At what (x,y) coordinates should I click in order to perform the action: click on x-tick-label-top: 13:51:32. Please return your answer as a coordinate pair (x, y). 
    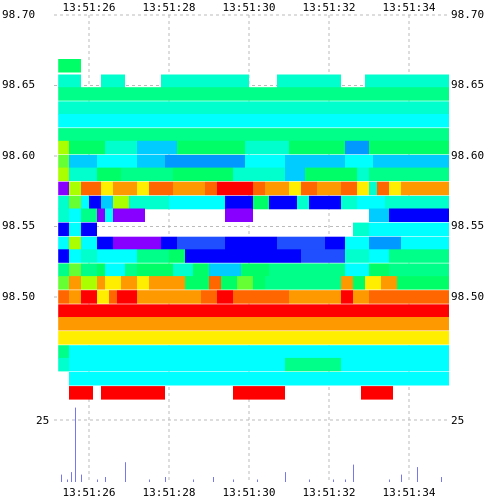
    Looking at the image, I should click on (329, 7).